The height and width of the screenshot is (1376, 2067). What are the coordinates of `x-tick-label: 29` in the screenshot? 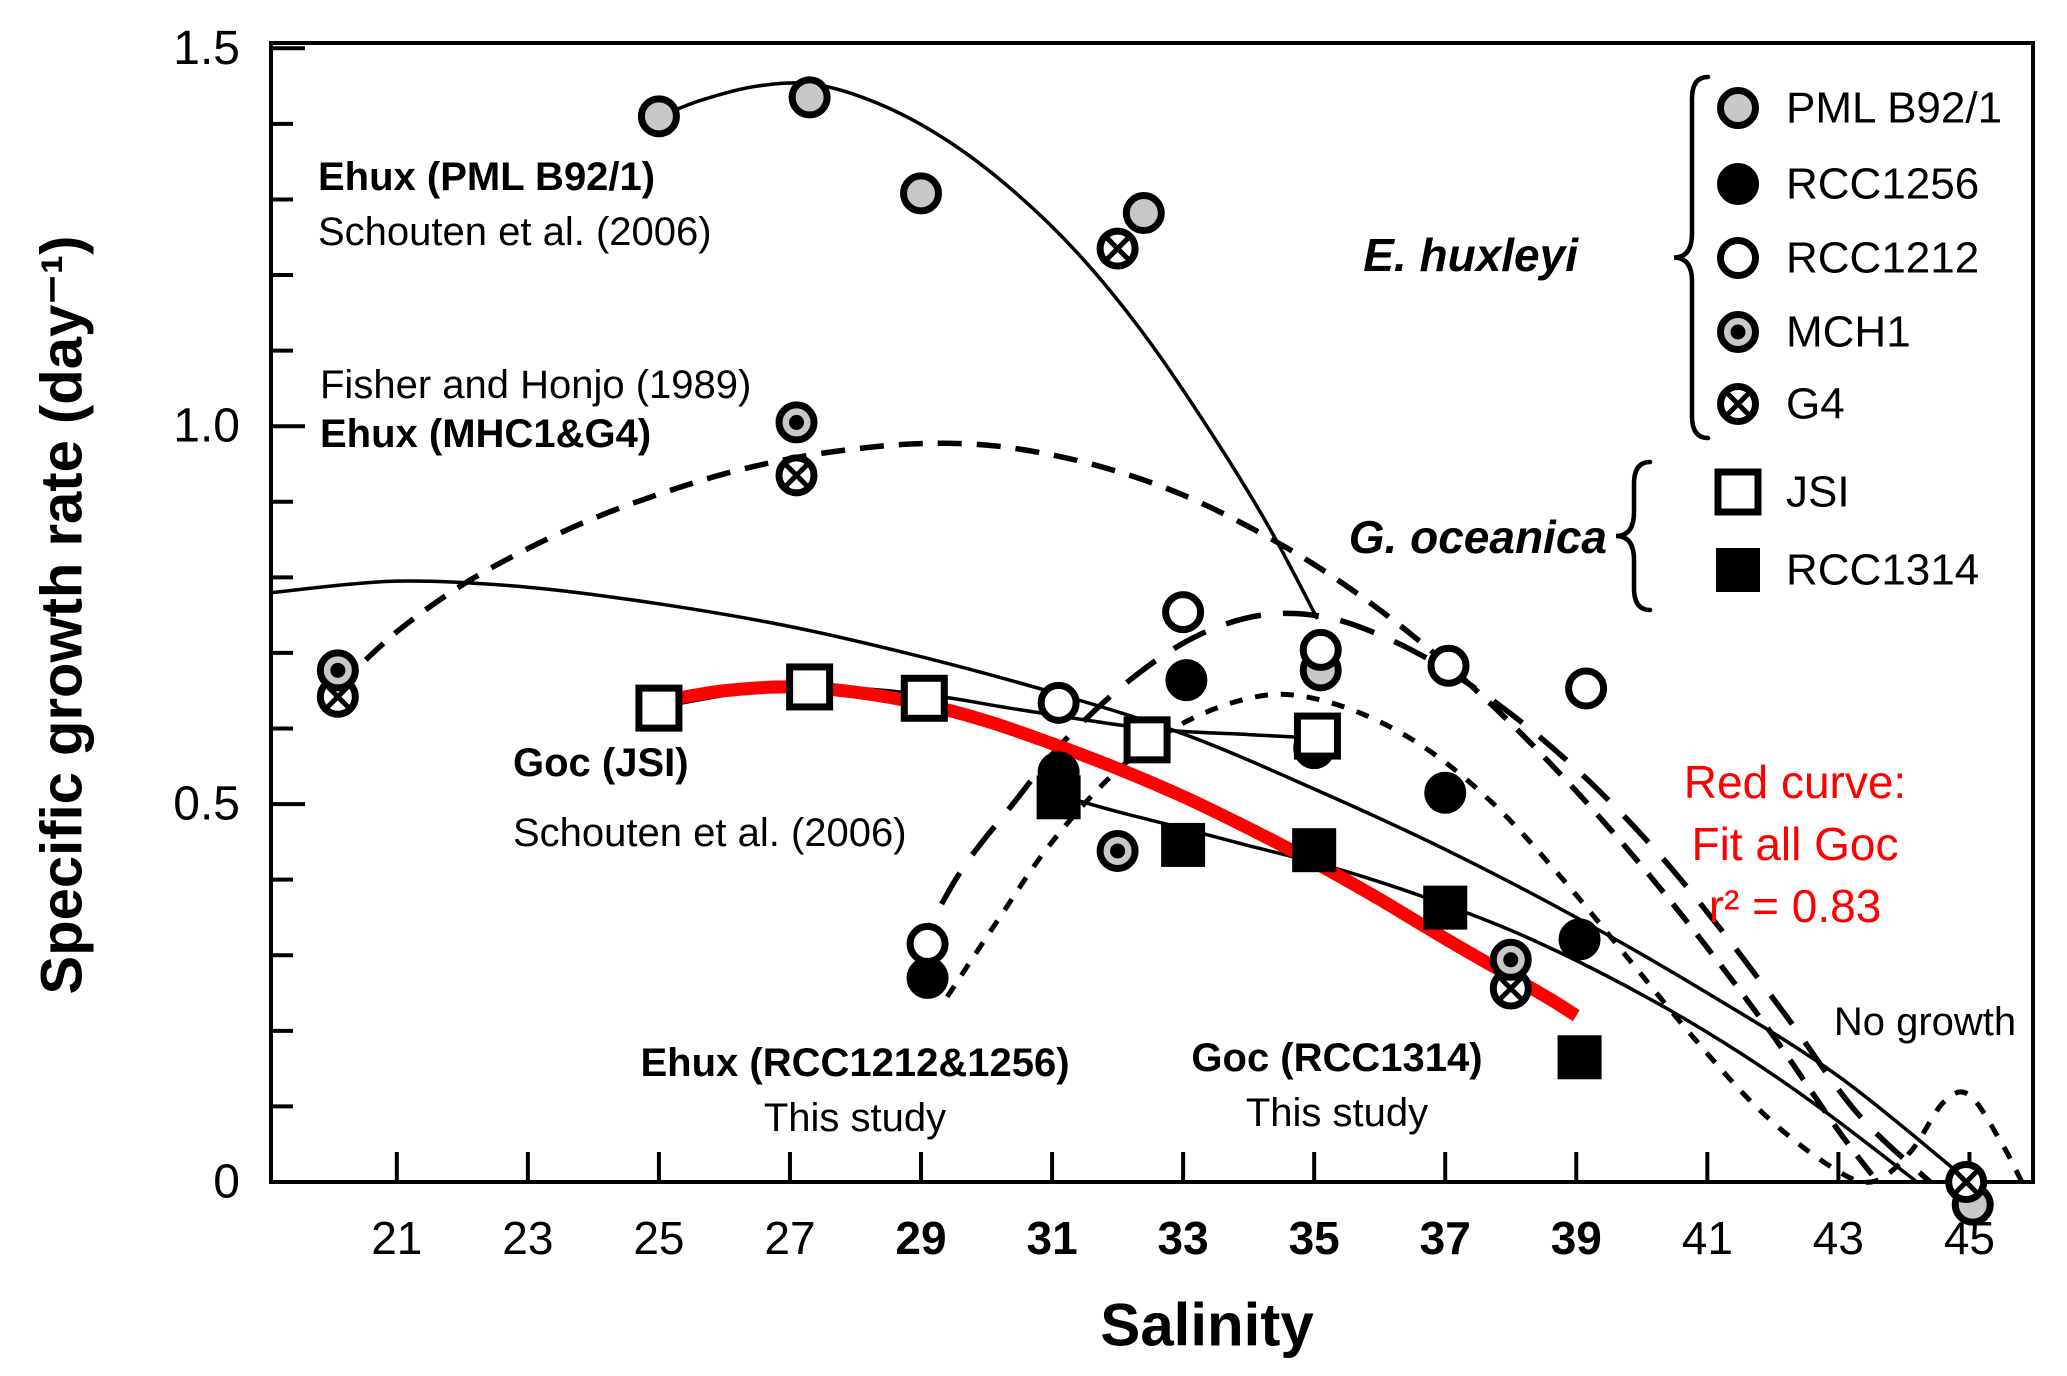 It's located at (920, 1238).